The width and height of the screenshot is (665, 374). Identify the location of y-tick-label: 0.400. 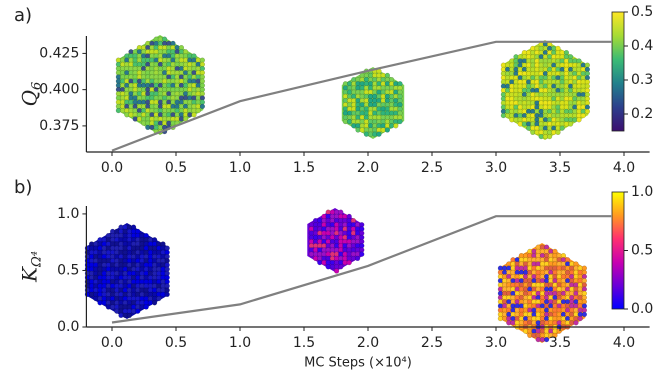
(59, 90).